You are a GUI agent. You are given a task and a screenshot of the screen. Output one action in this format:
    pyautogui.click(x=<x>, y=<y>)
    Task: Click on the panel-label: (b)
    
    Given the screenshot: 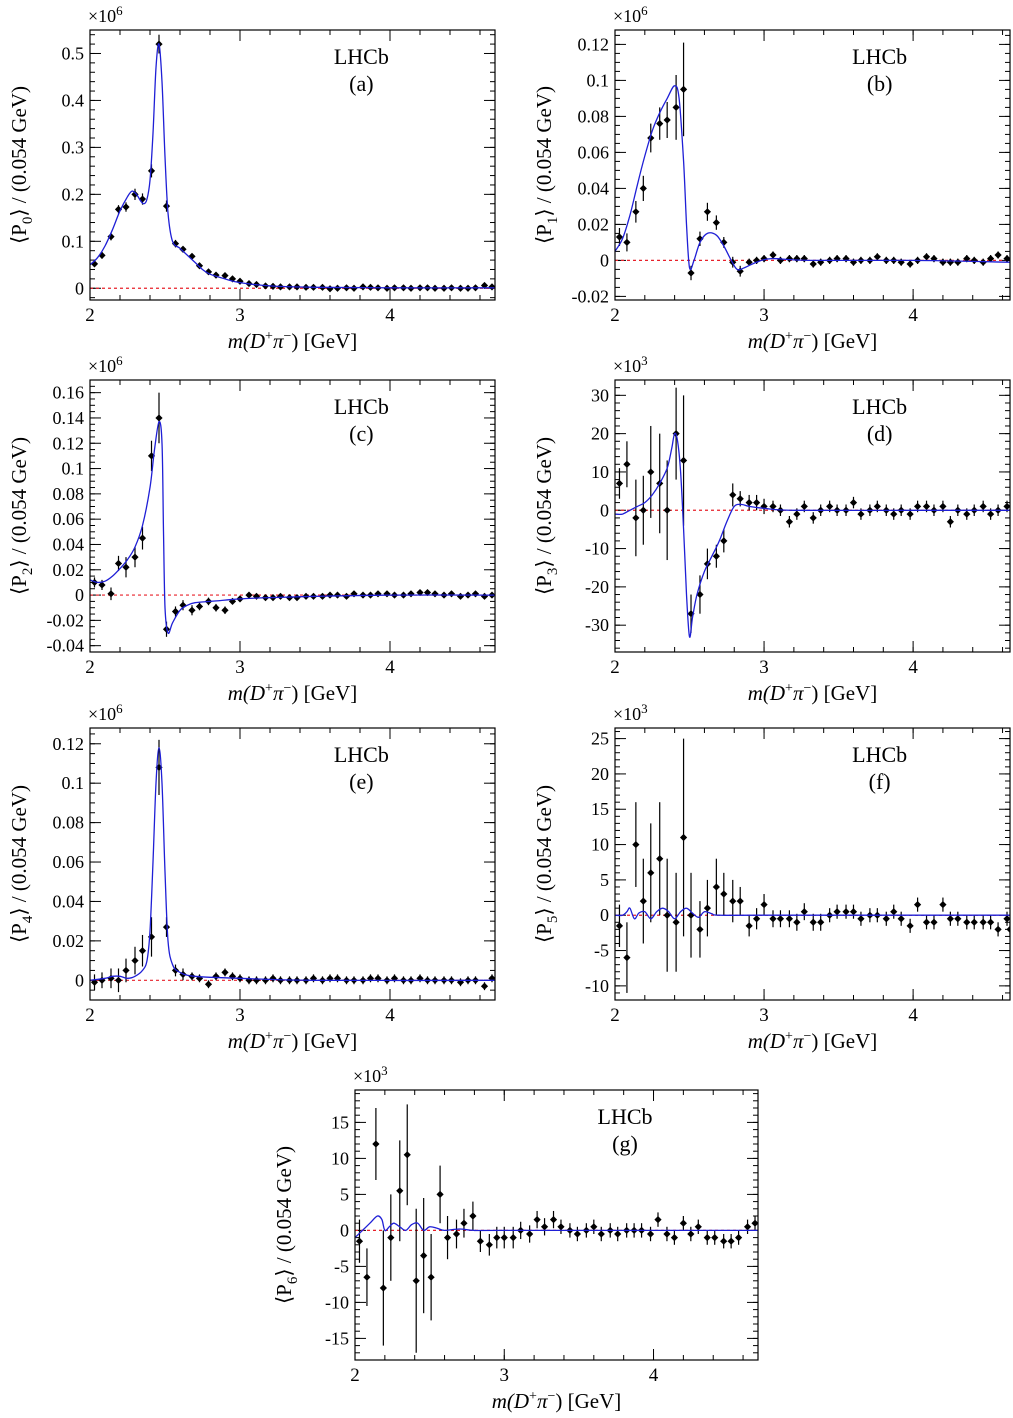 What is the action you would take?
    pyautogui.click(x=880, y=83)
    